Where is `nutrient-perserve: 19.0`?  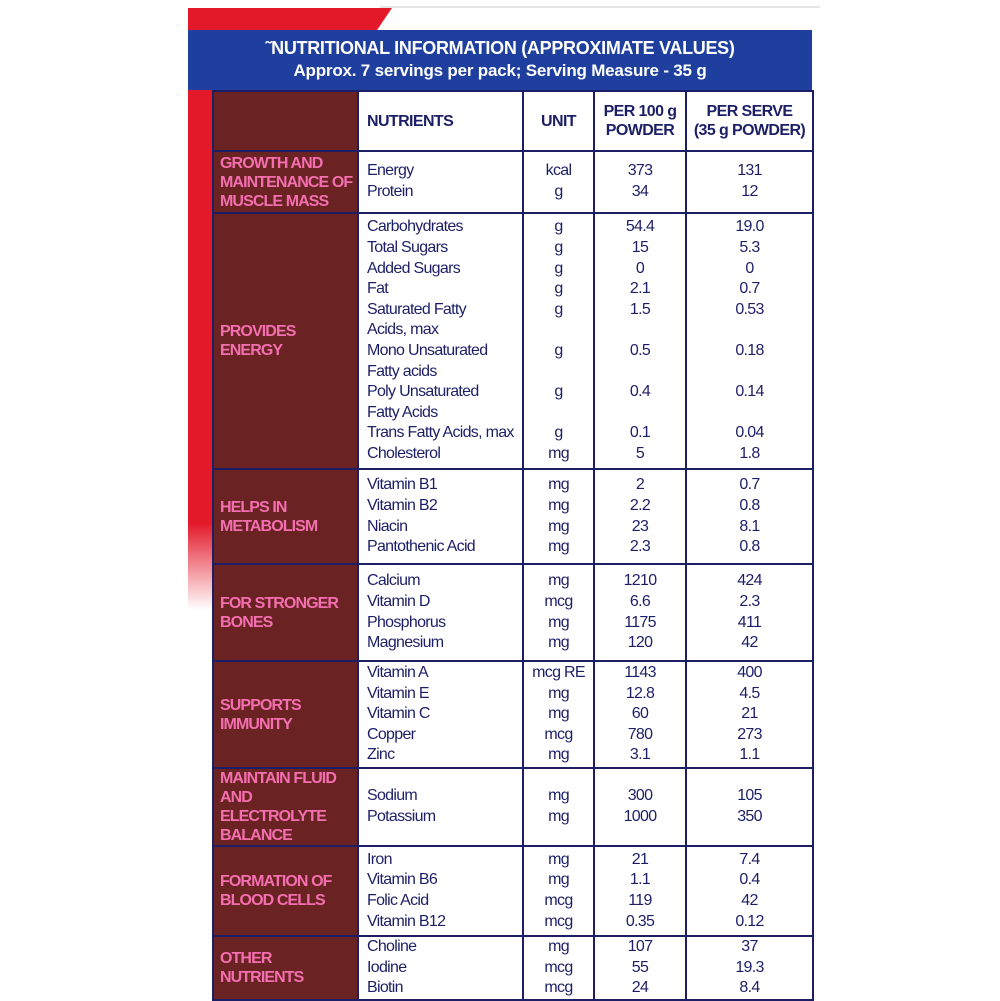
nutrient-perserve: 19.0 is located at coordinates (749, 227).